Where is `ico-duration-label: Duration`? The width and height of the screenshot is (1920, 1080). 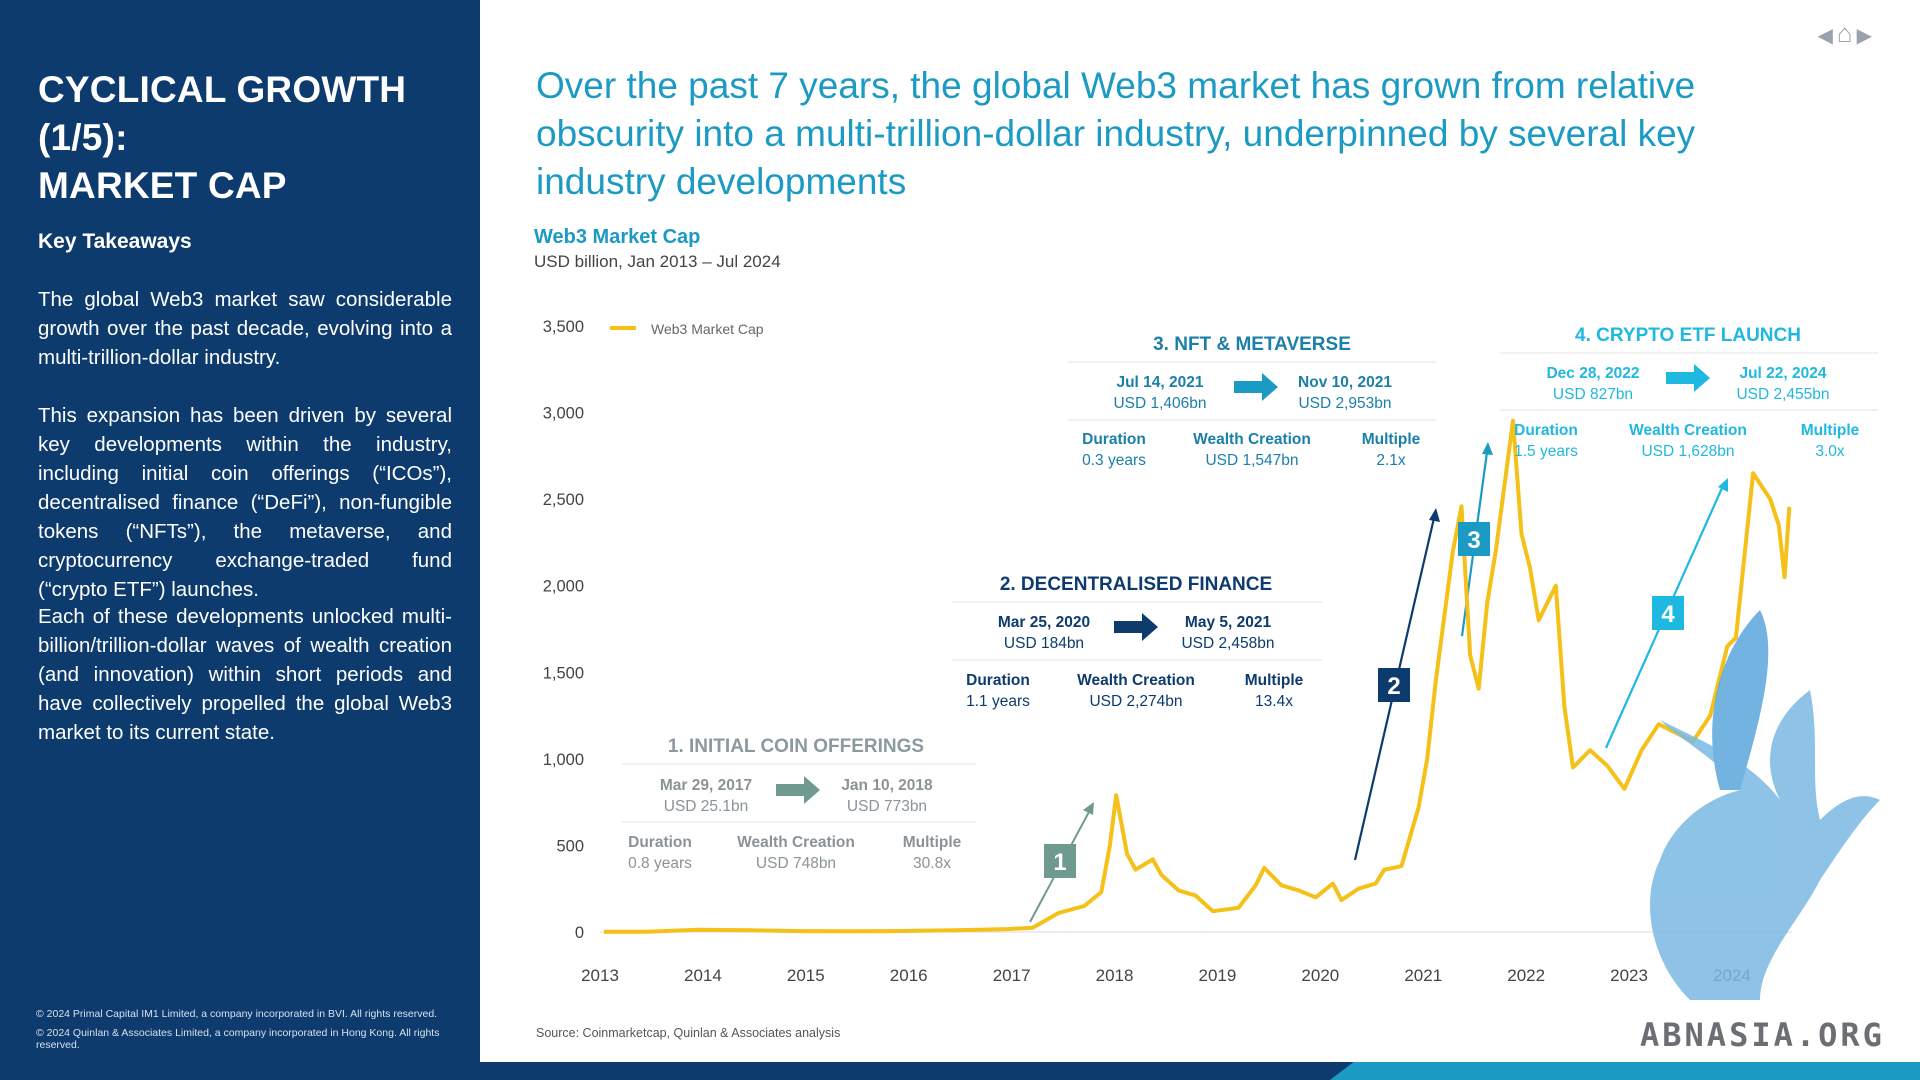
ico-duration-label: Duration is located at coordinates (660, 842).